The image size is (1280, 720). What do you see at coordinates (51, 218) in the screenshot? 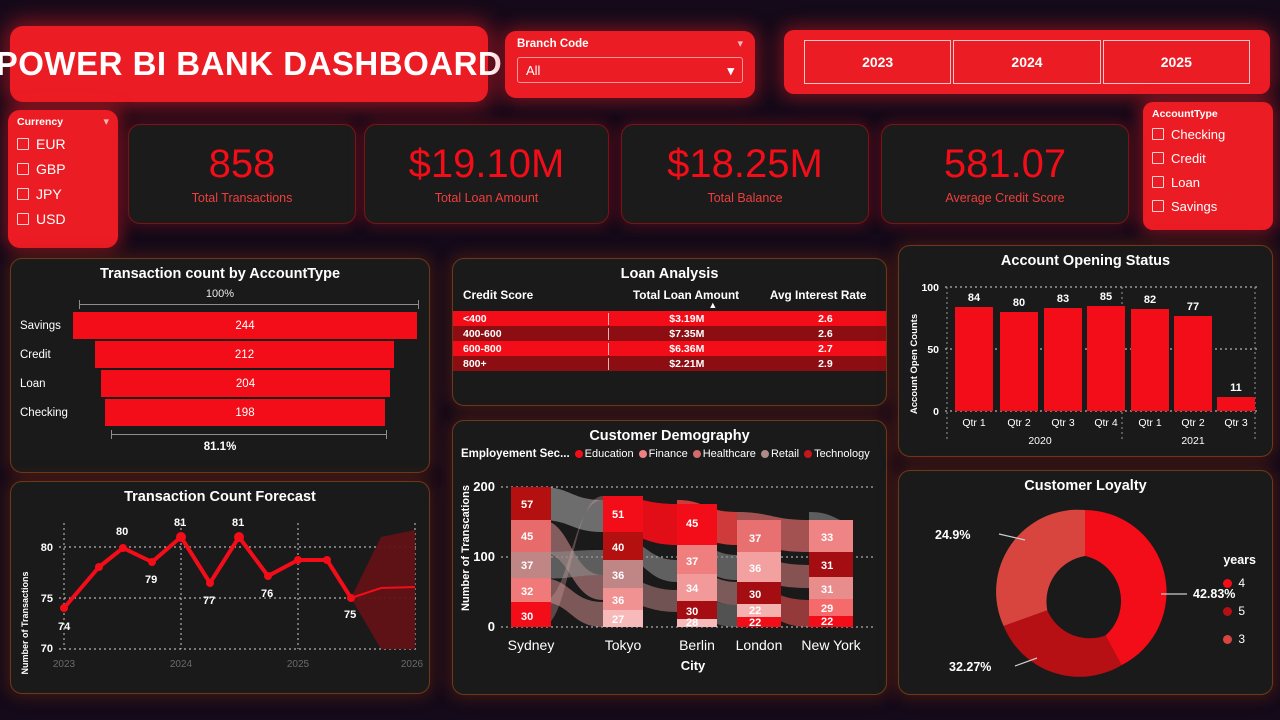
I see `currency-label-usd: USD` at bounding box center [51, 218].